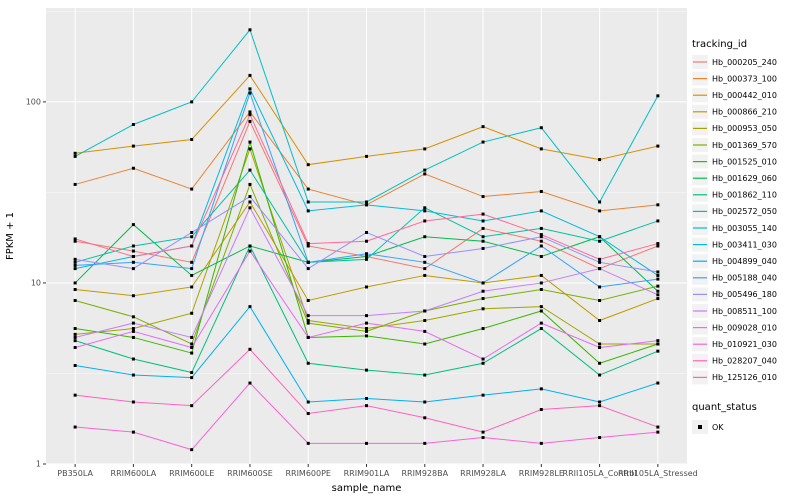 The image size is (800, 500). I want to click on legend-label: Hb_028207_040, so click(744, 361).